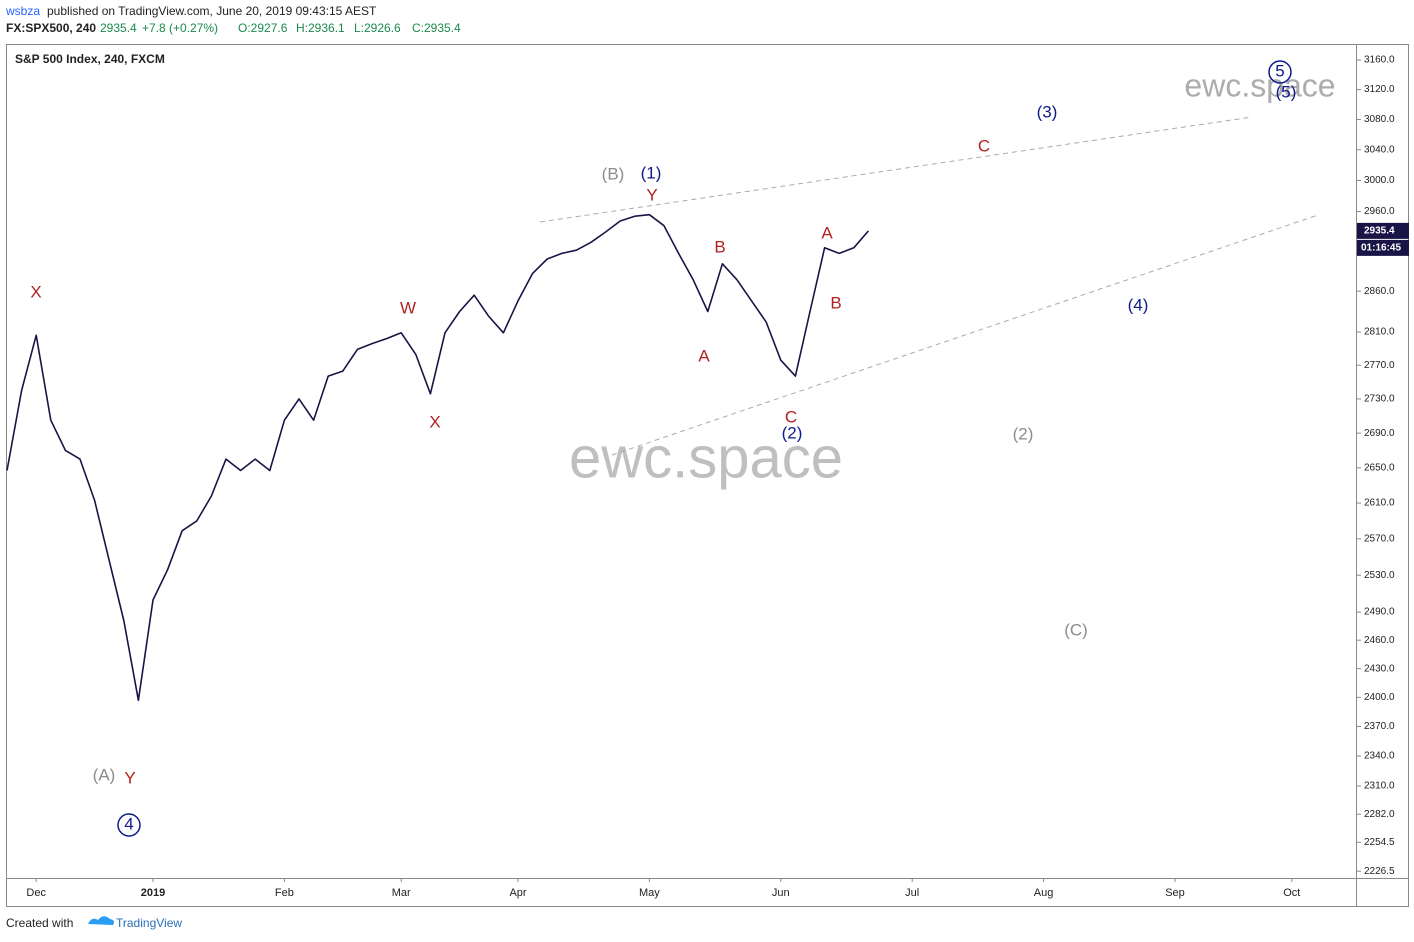 The height and width of the screenshot is (942, 1414). Describe the element at coordinates (1379, 814) in the screenshot. I see `y-tick-label: 2282.0` at that location.